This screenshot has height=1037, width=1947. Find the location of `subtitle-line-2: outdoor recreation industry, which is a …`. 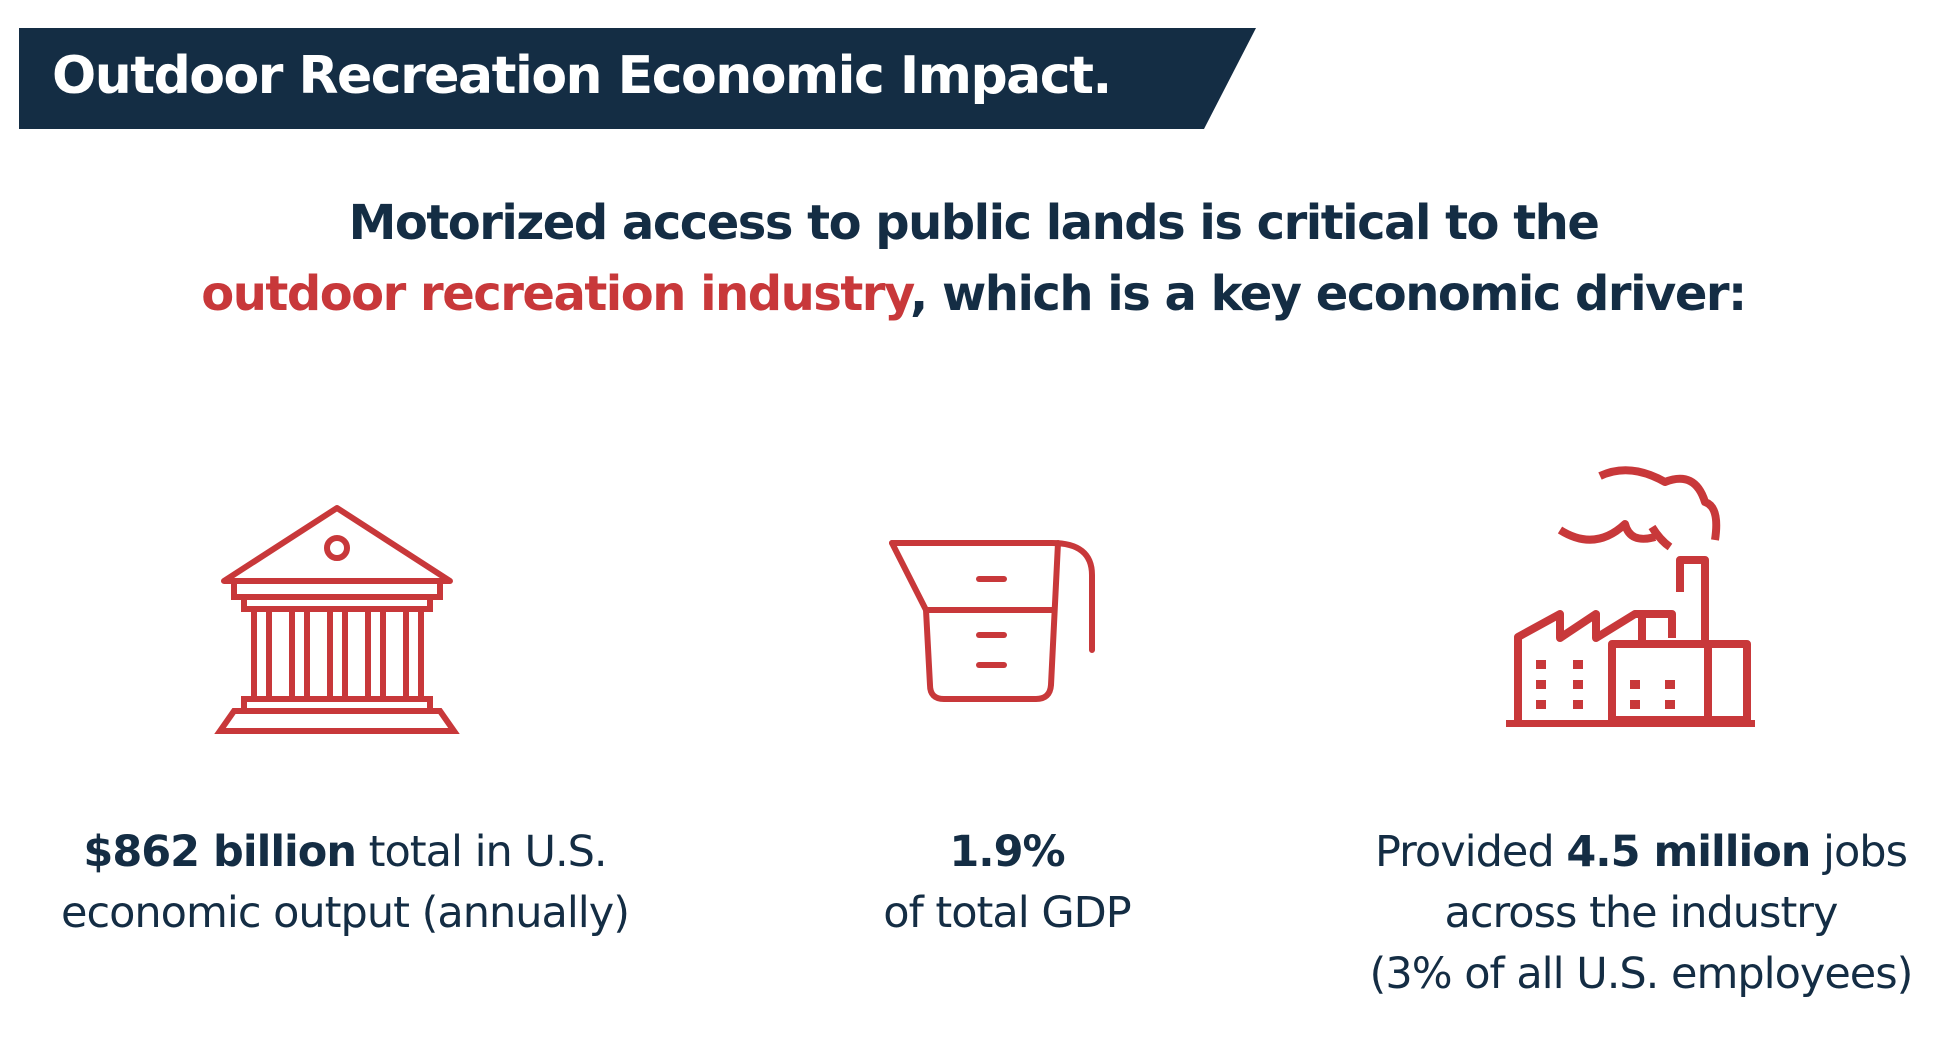

subtitle-line-2: outdoor recreation industry, which is a … is located at coordinates (973, 294).